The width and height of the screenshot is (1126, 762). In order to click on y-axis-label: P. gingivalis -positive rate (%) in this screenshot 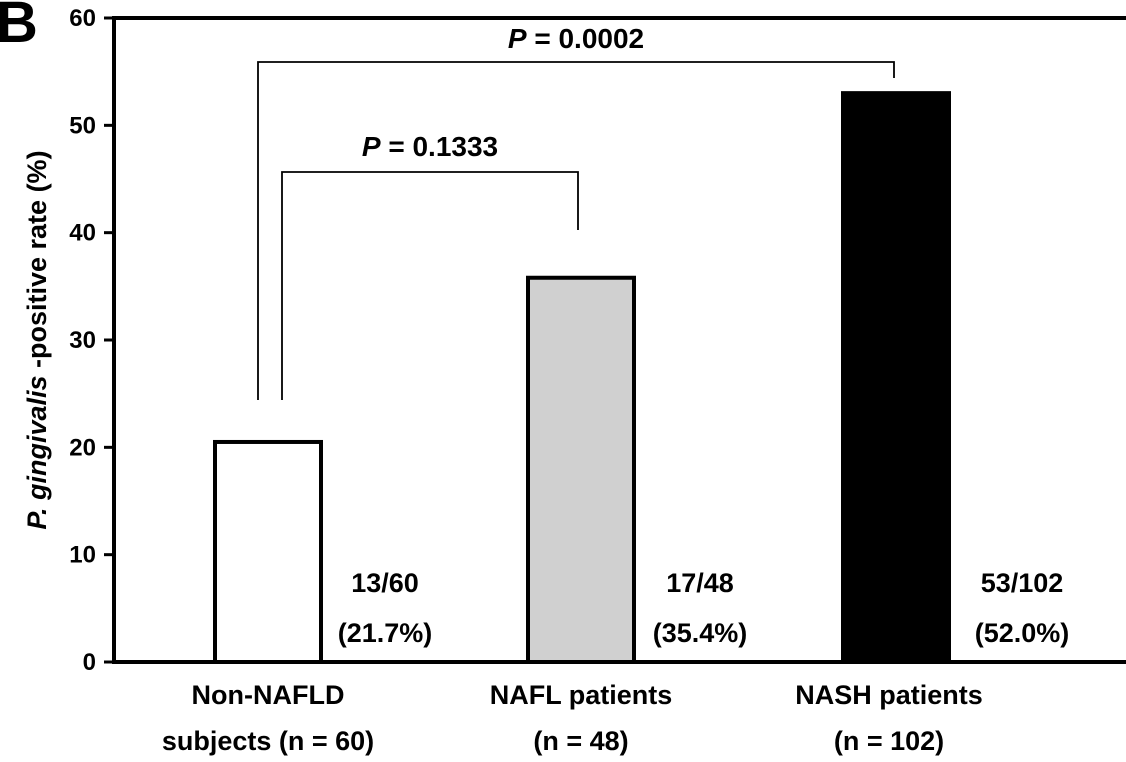, I will do `click(37, 339)`.